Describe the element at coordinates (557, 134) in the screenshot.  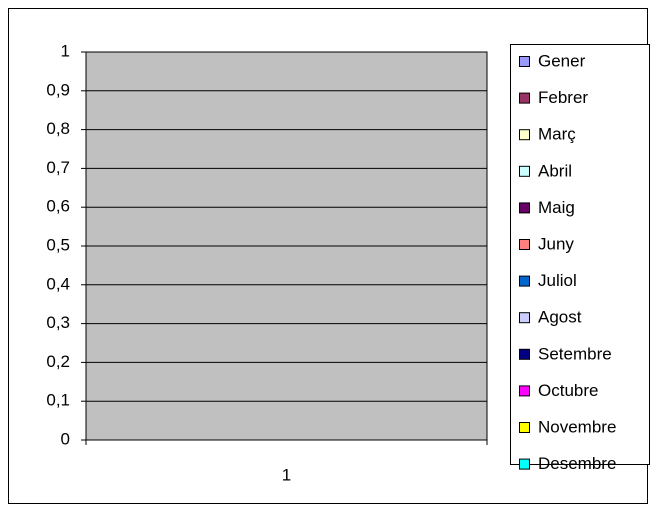
I see `legend-label: Març` at that location.